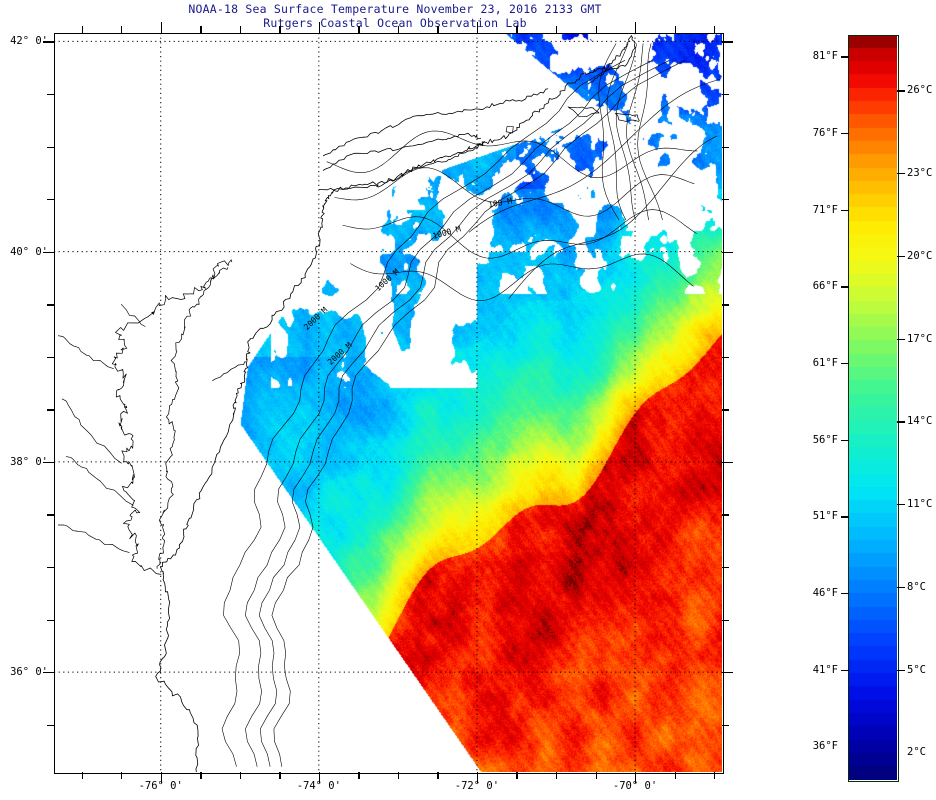 The image size is (936, 800). What do you see at coordinates (825, 286) in the screenshot?
I see `colorbar-fahrenheit-label: 66°F` at bounding box center [825, 286].